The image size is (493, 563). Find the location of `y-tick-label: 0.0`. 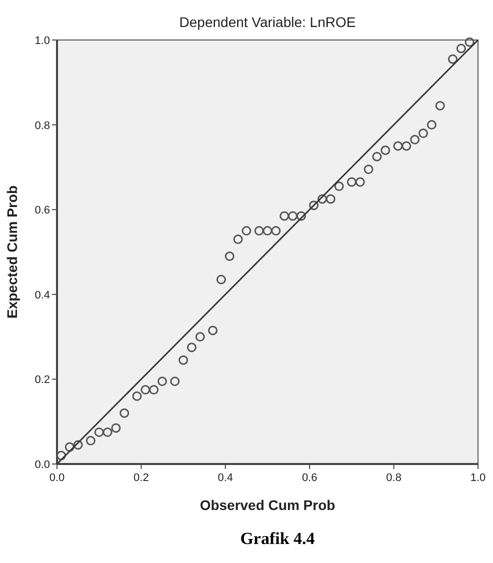

y-tick-label: 0.0 is located at coordinates (42, 465).